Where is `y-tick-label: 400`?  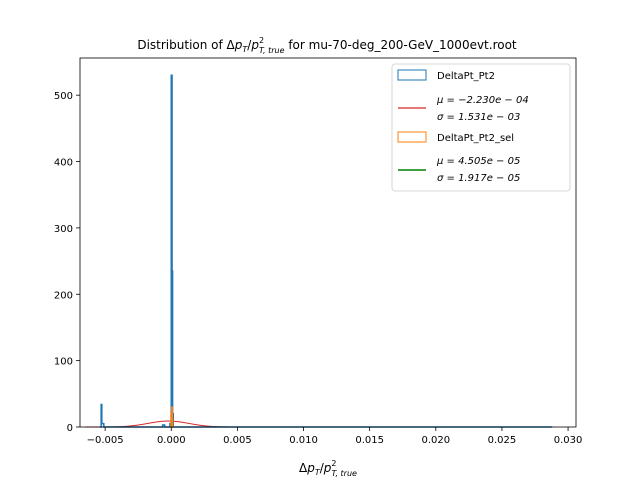 y-tick-label: 400 is located at coordinates (63, 163).